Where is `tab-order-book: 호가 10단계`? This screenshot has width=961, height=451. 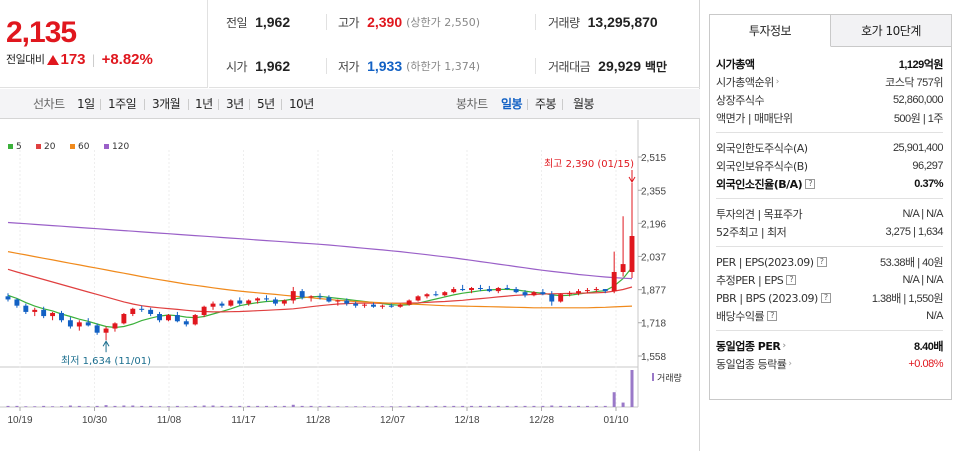 tab-order-book: 호가 10단계 is located at coordinates (891, 31).